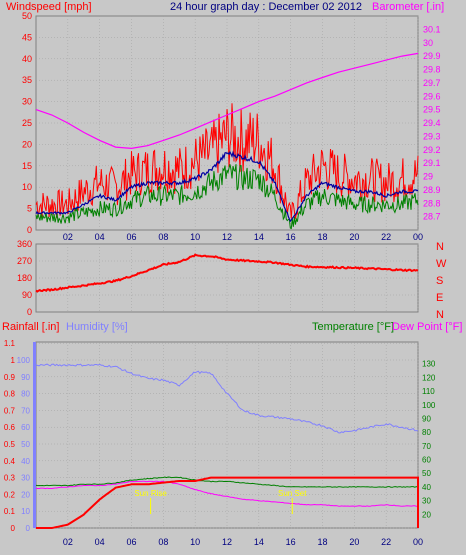 The height and width of the screenshot is (555, 466). What do you see at coordinates (25, 461) in the screenshot?
I see `humidity-y-tick-label: 40` at bounding box center [25, 461].